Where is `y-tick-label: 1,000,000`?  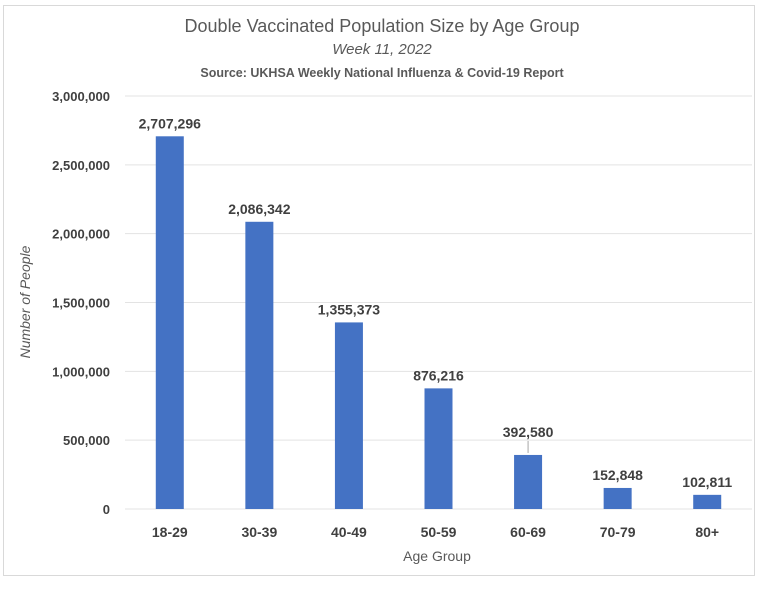
y-tick-label: 1,000,000 is located at coordinates (81, 371).